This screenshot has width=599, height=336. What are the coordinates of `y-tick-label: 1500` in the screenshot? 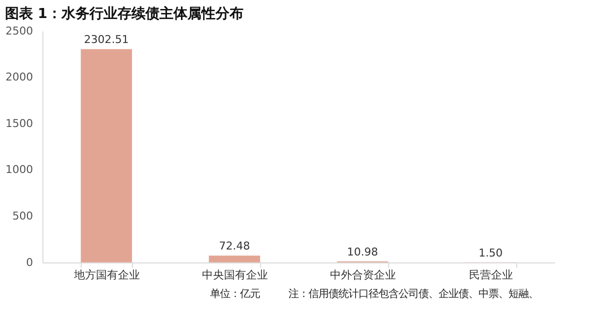 It's located at (19, 123).